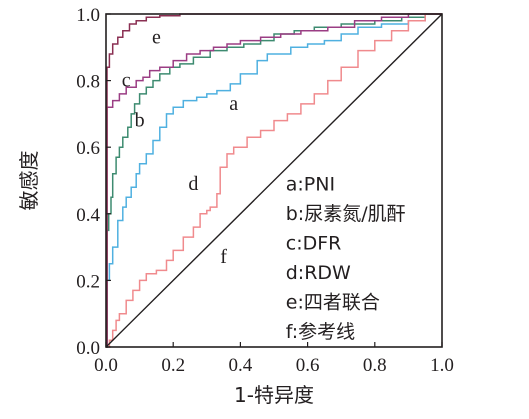 This screenshot has height=419, width=529. I want to click on curve-label-b: b, so click(140, 121).